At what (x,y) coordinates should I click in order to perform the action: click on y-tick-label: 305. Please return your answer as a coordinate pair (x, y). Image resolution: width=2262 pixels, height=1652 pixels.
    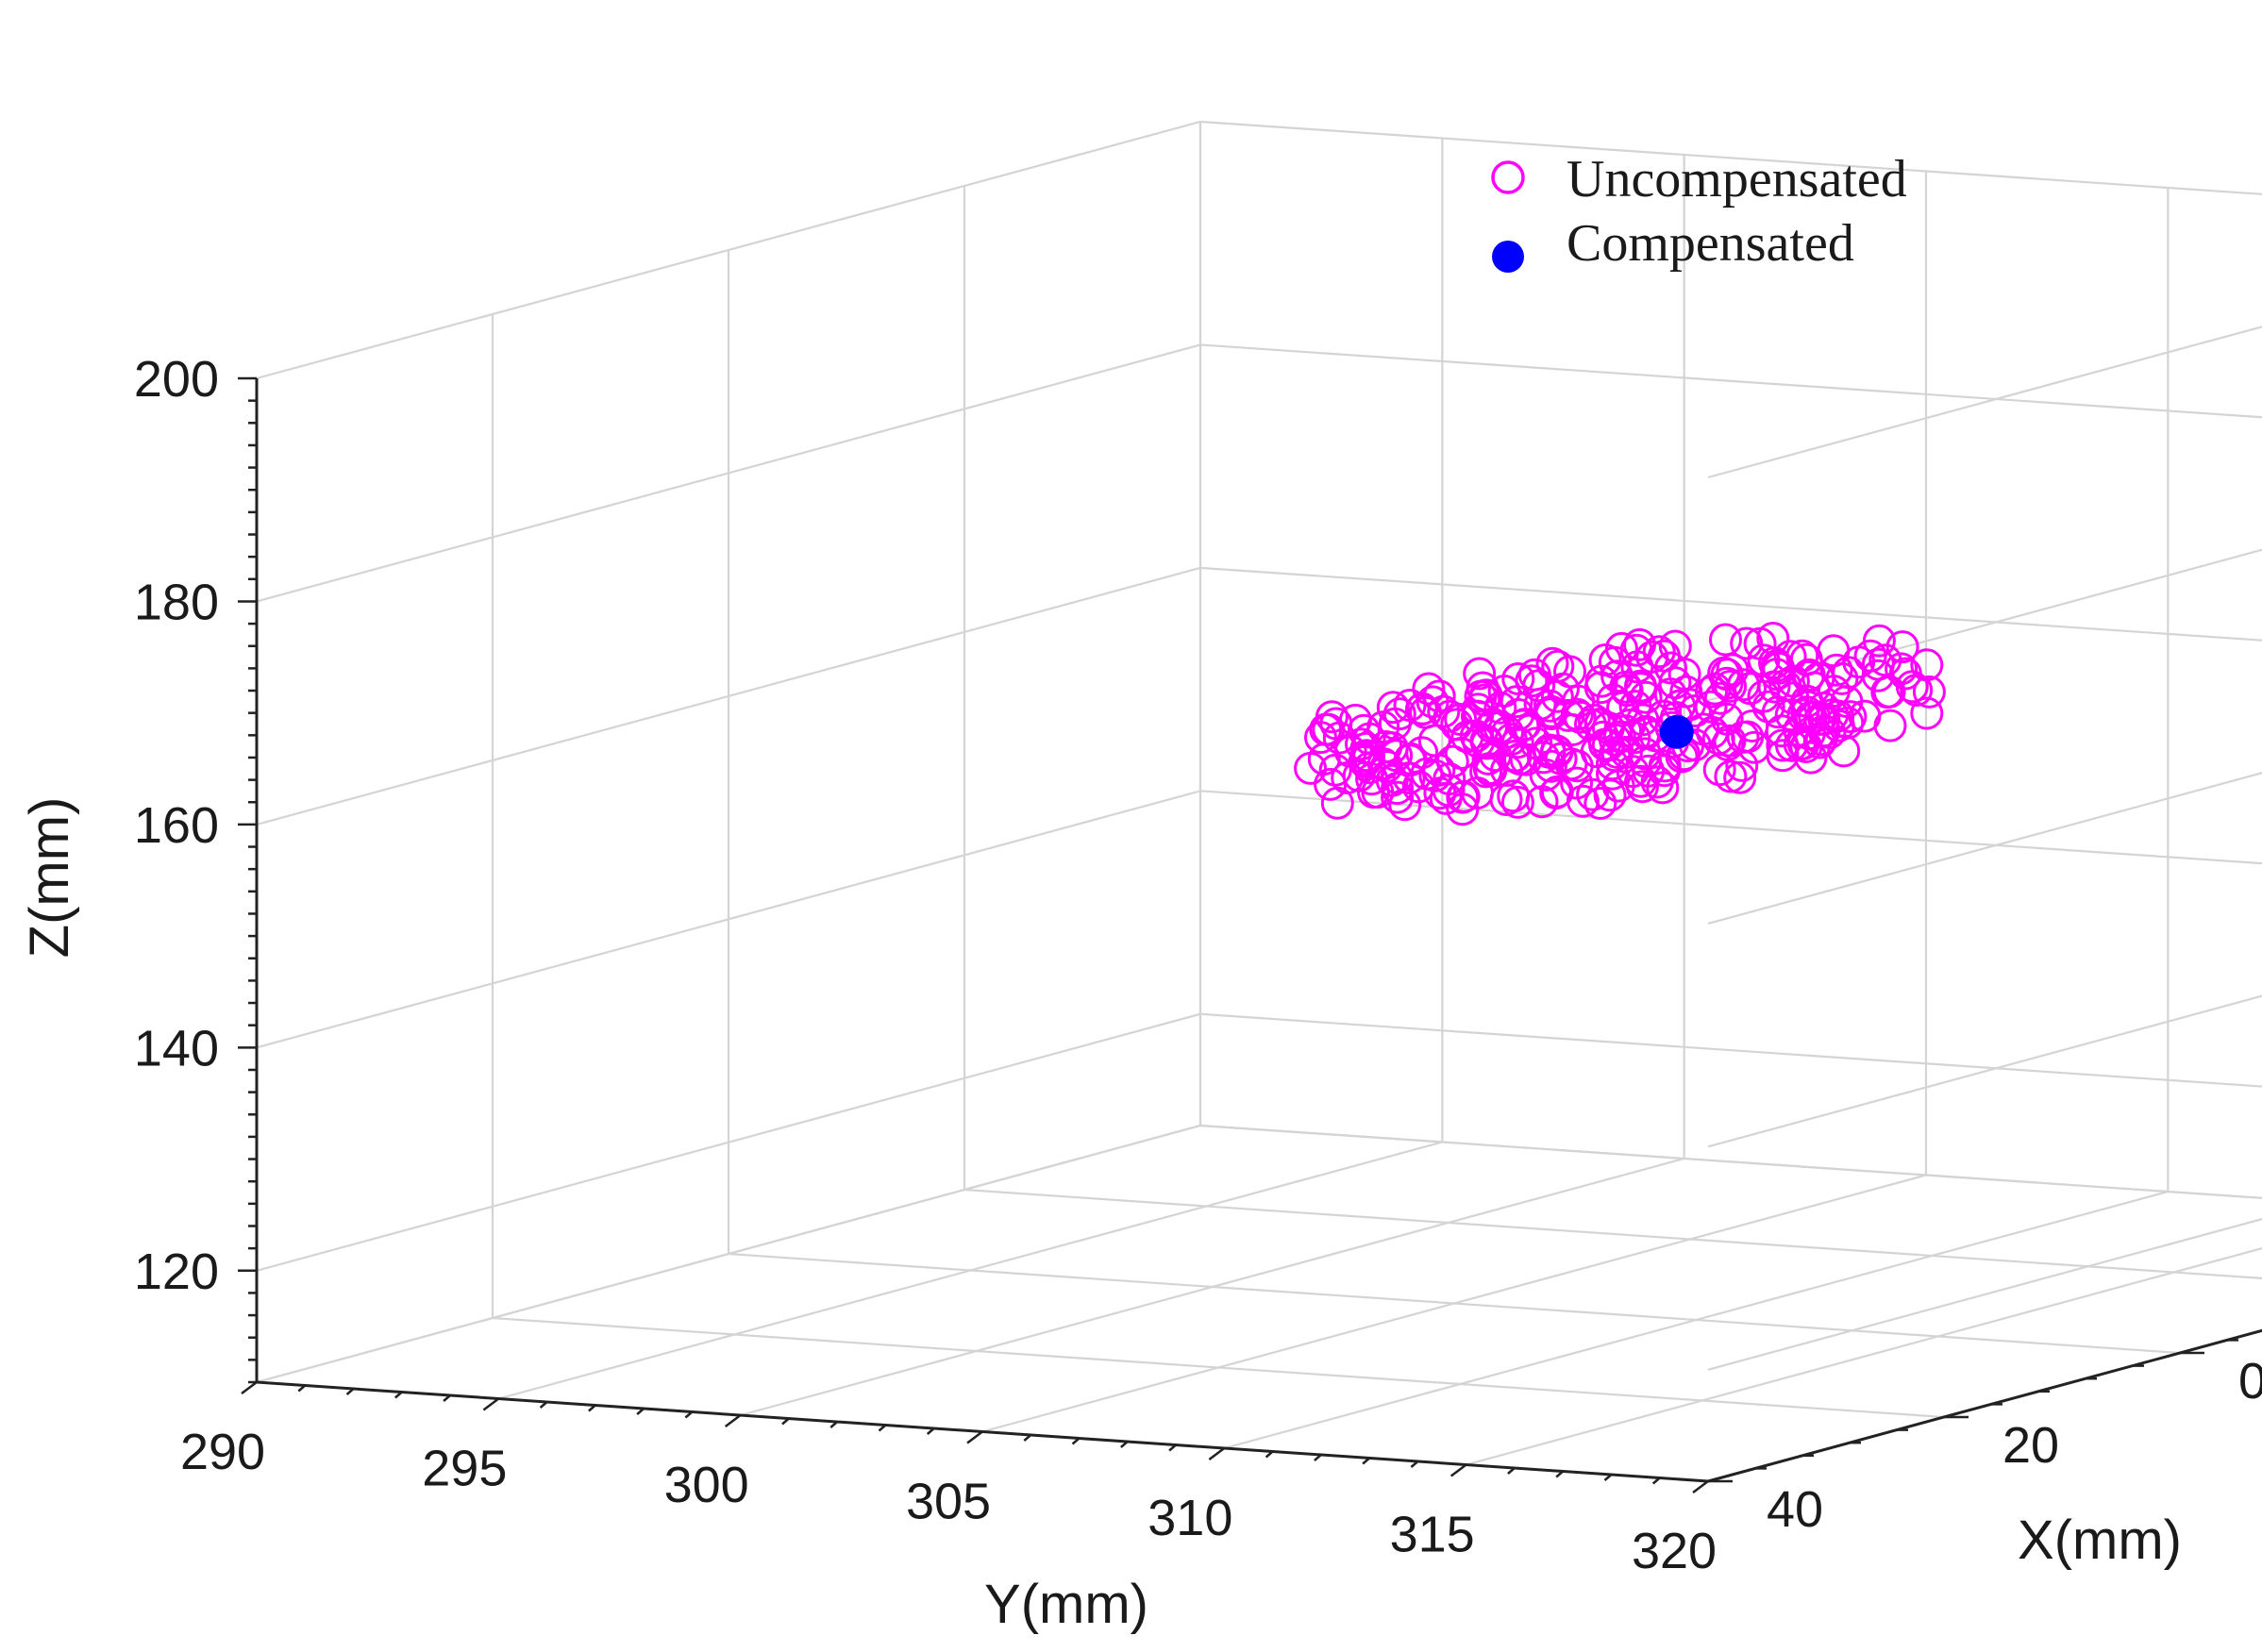
    Looking at the image, I should click on (948, 1502).